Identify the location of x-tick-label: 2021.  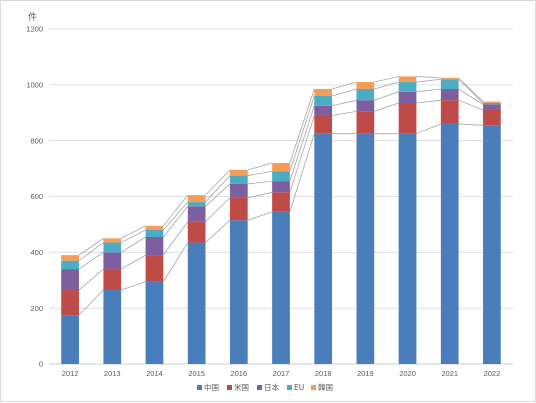
(449, 373).